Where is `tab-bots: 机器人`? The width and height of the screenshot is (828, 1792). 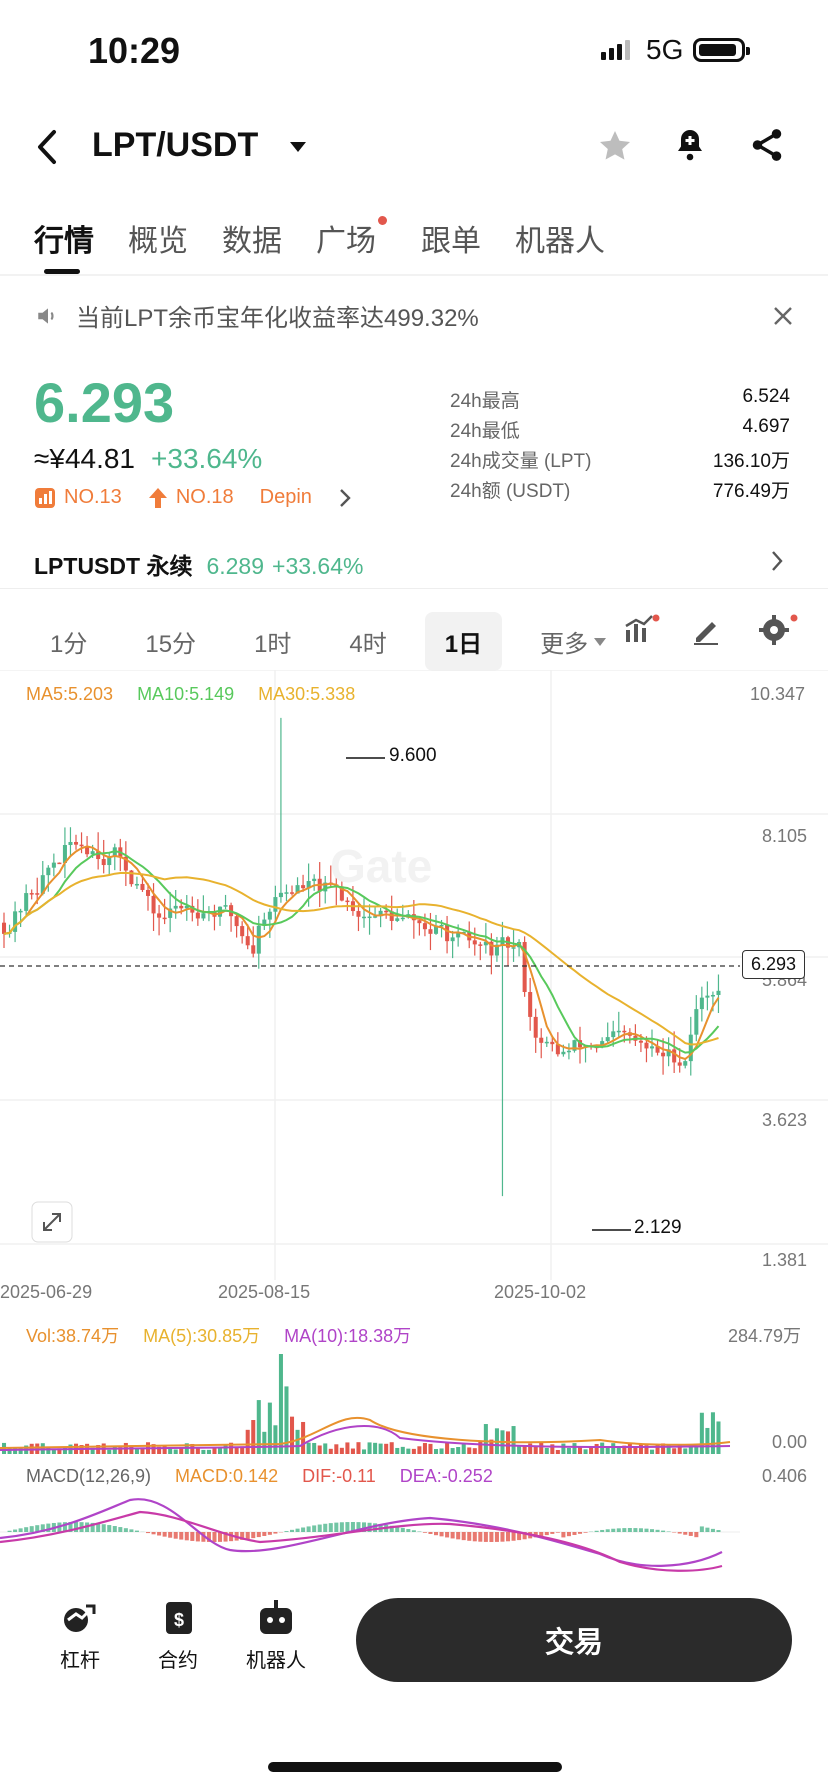
tab-bots: 机器人 is located at coordinates (560, 241).